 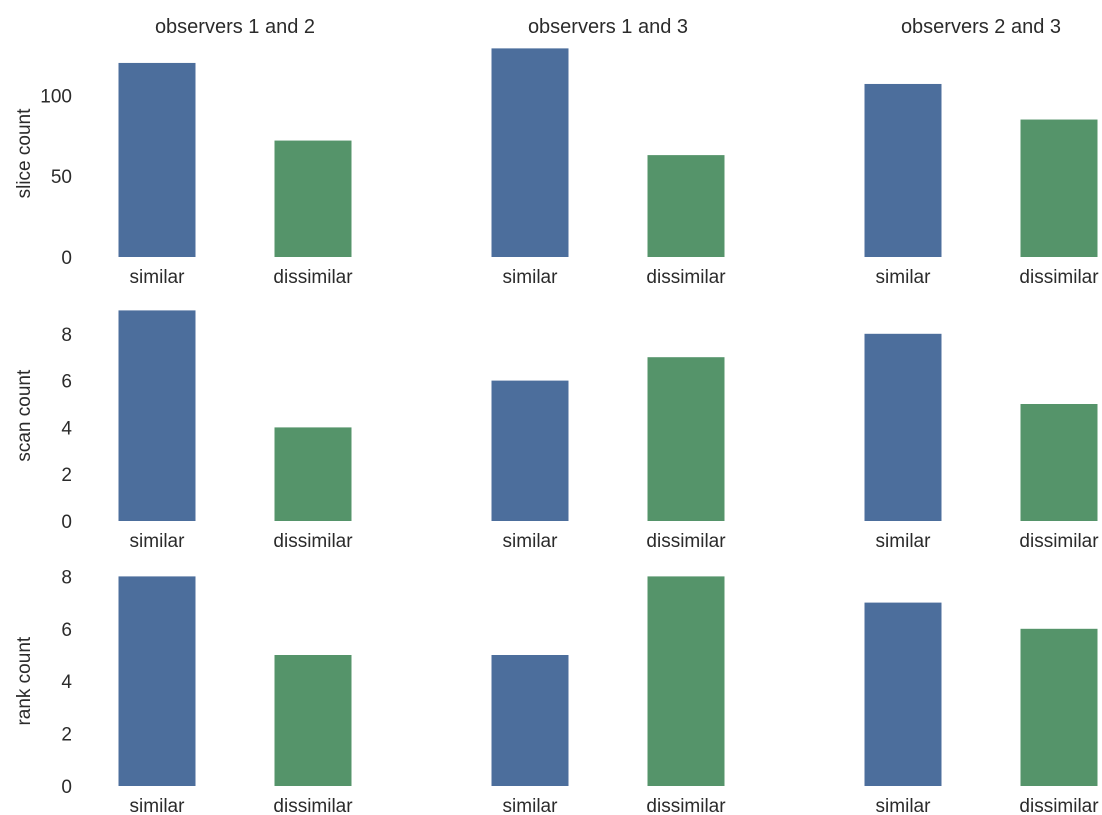 I want to click on y-tick-label: 100, so click(x=56, y=96).